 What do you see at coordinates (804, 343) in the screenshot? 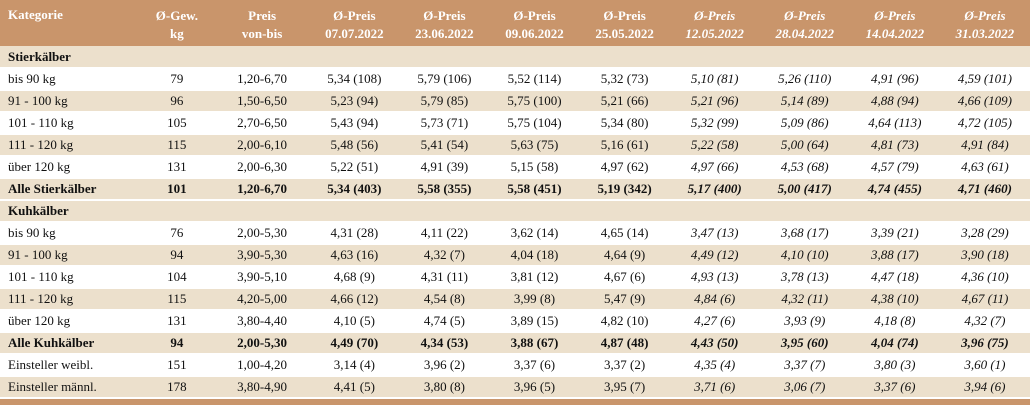
I see `row-value-5: 3,95 (60)` at bounding box center [804, 343].